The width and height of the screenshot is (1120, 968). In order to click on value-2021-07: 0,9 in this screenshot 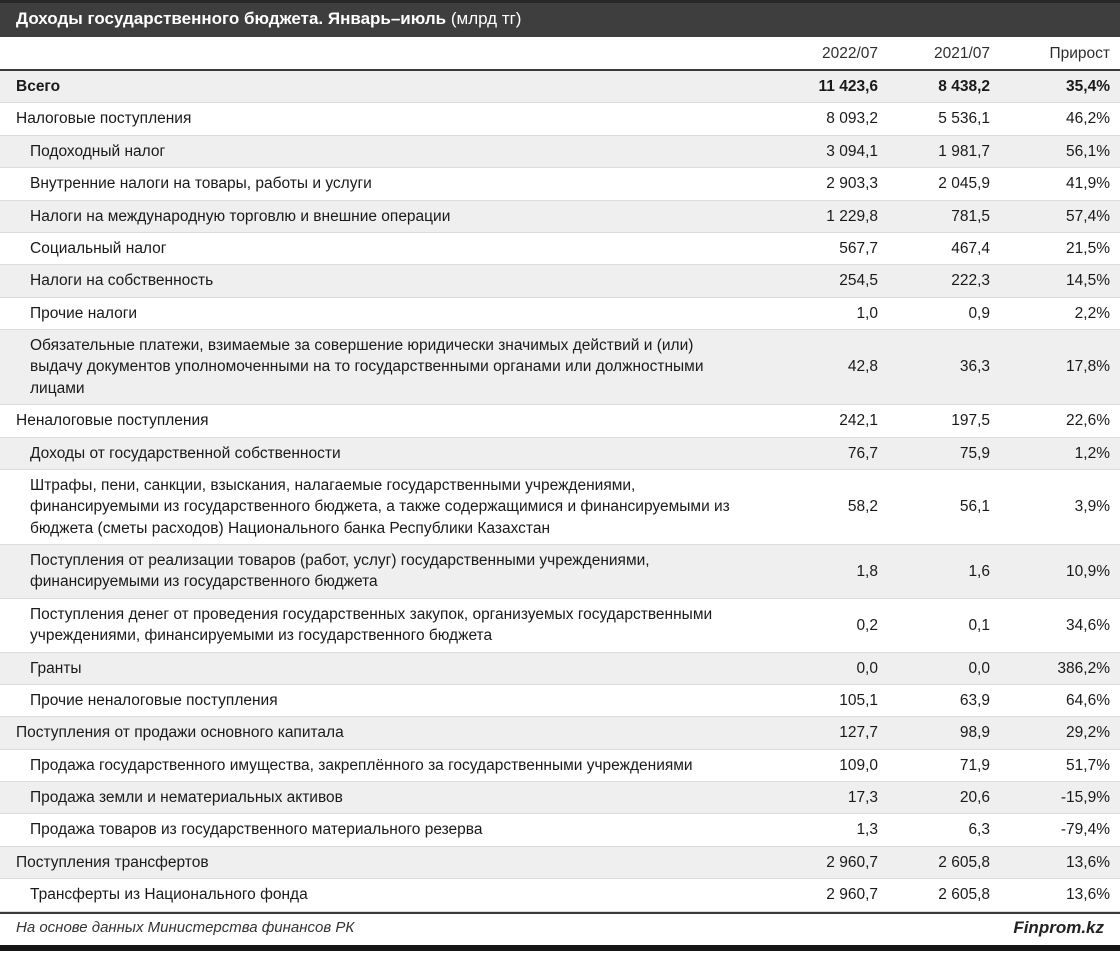, I will do `click(944, 314)`.